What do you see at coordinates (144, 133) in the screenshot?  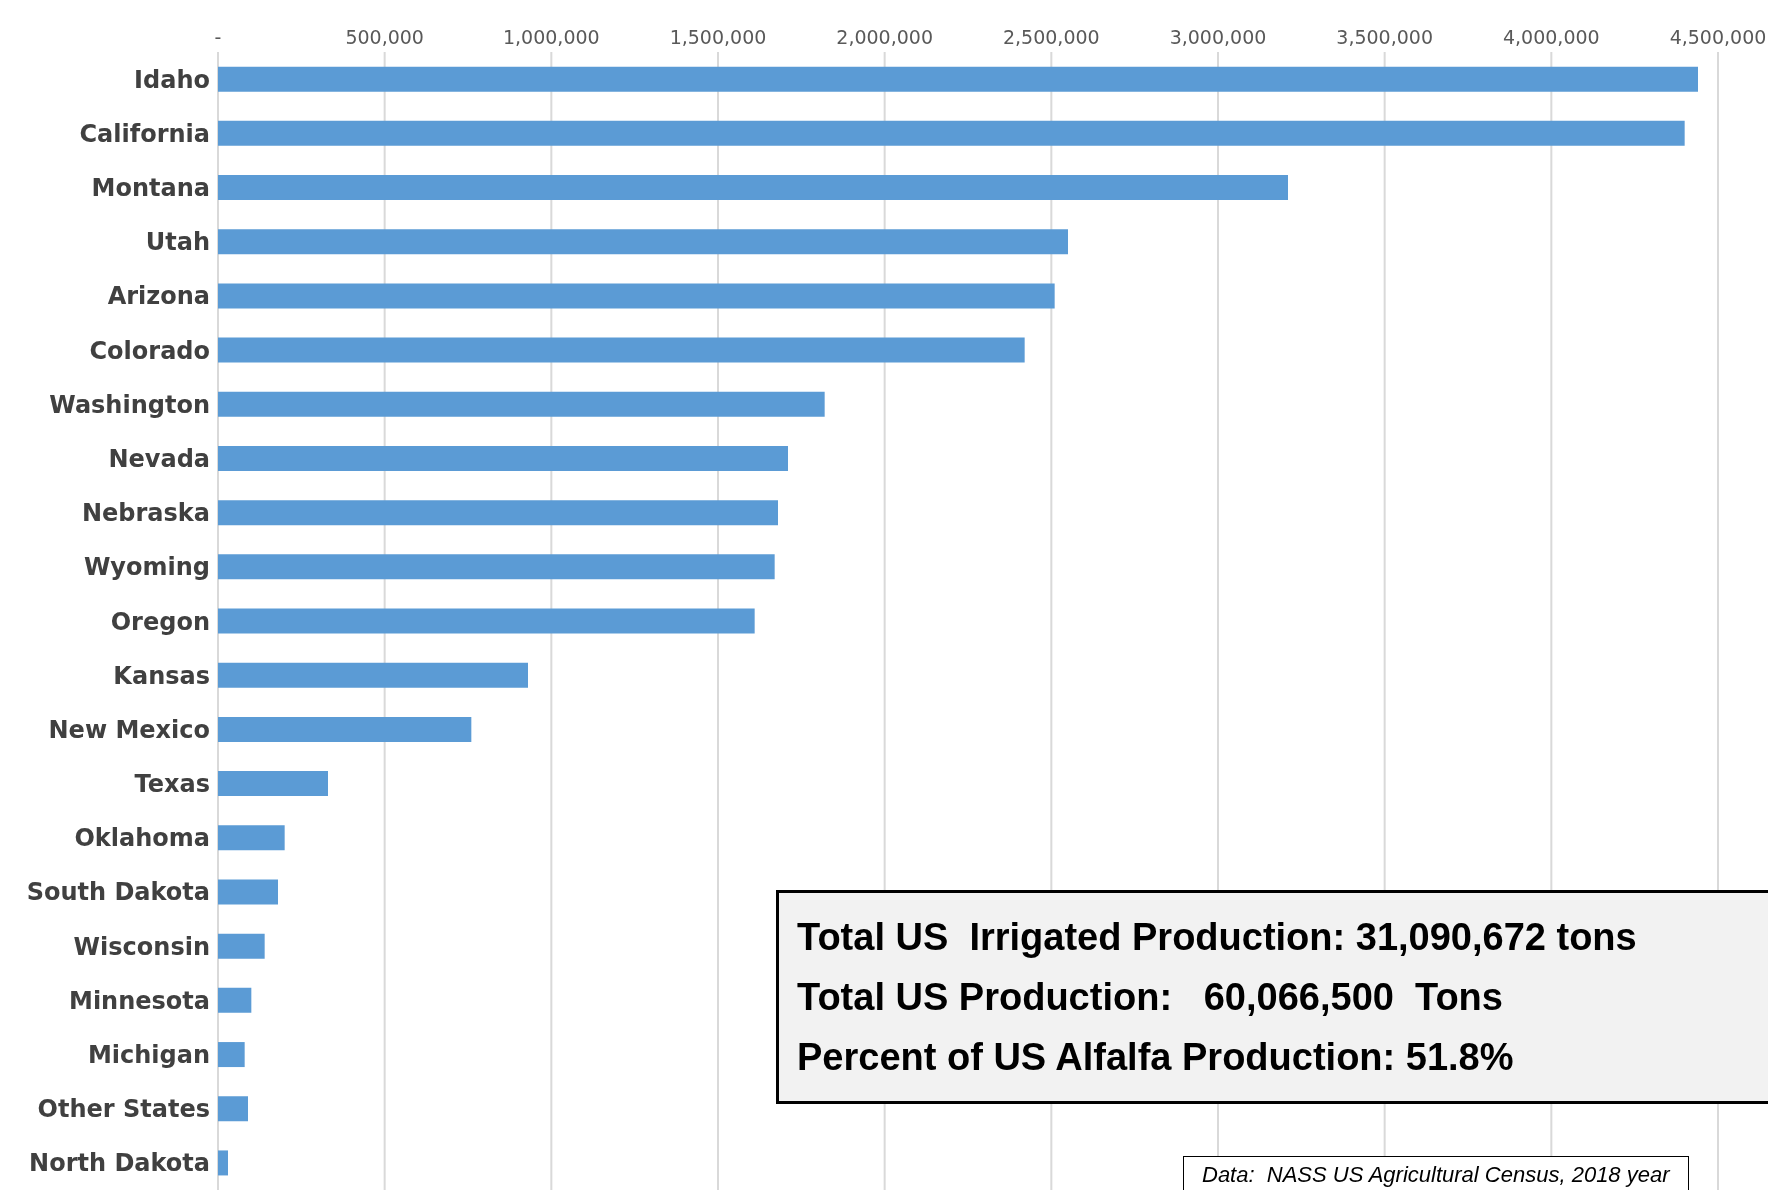 I see `y-tick-label: California` at bounding box center [144, 133].